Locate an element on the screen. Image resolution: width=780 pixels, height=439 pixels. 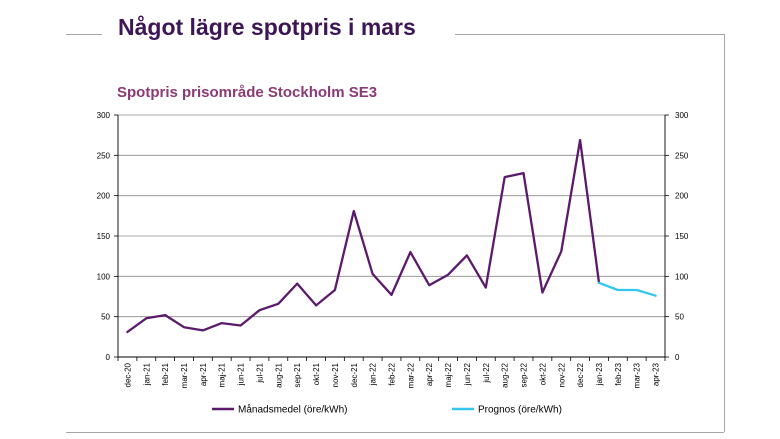
frame-rule-right is located at coordinates (724, 233).